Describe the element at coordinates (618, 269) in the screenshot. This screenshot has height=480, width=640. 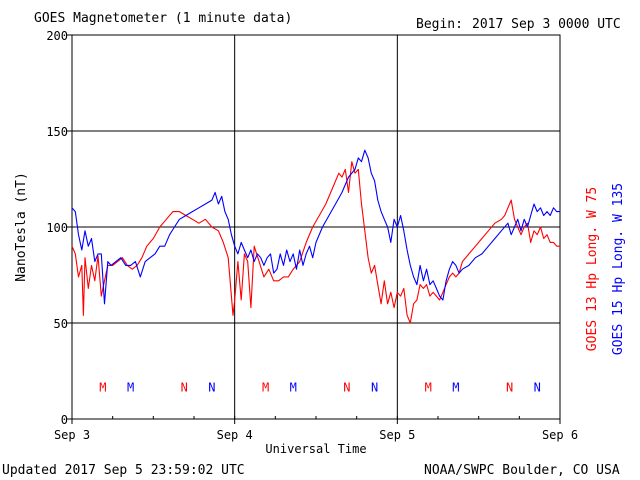
I see `legend-goes15: GOES 15 Hp Long. W 135` at that location.